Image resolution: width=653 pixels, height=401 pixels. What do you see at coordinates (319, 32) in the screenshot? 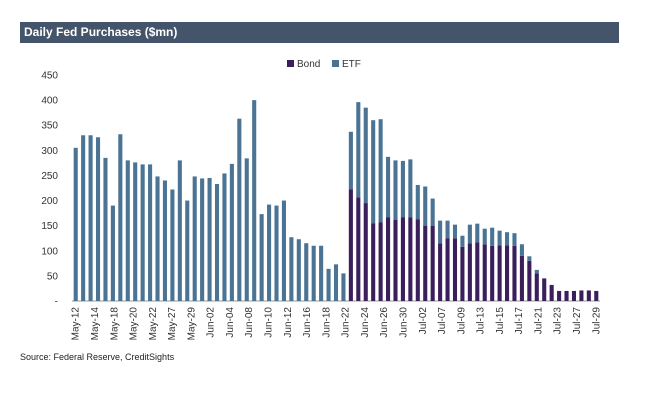
I see `chart-title: Daily Fed Purchases ($mn)` at bounding box center [319, 32].